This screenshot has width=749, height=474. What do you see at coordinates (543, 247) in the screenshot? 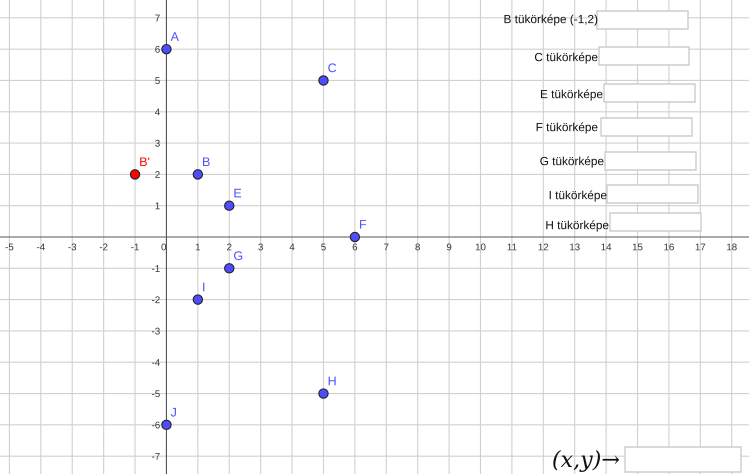
I see `x-tick-label: 12` at bounding box center [543, 247].